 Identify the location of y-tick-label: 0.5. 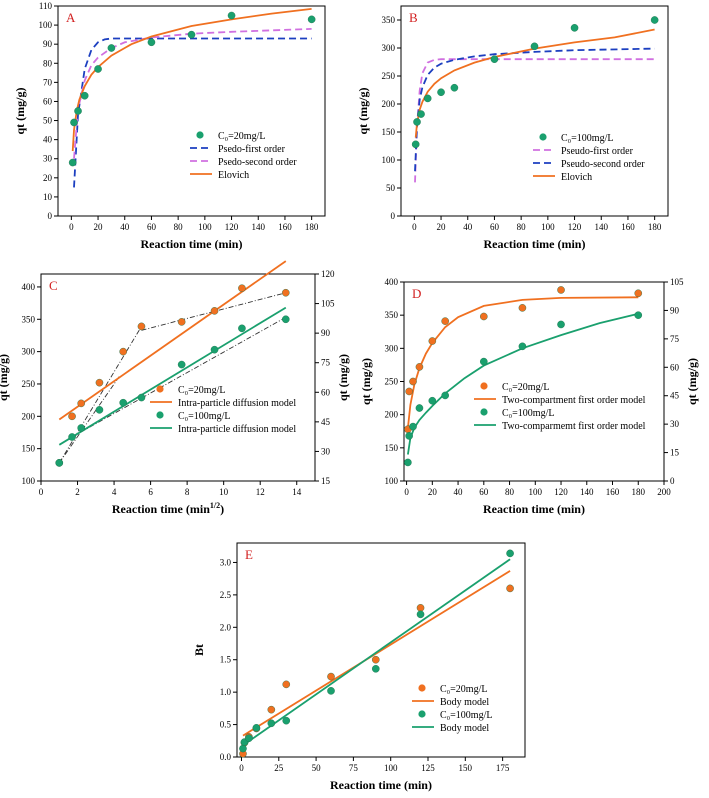
(226, 725).